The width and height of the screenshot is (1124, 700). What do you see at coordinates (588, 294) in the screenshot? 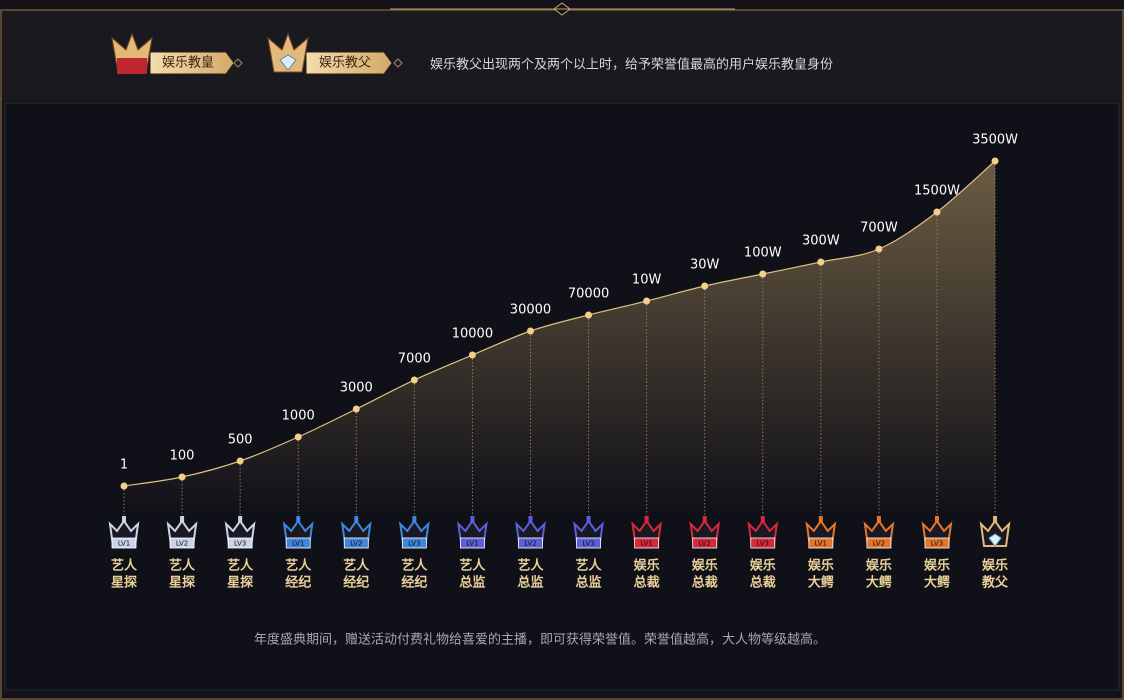
I see `threshold-label: 70000` at bounding box center [588, 294].